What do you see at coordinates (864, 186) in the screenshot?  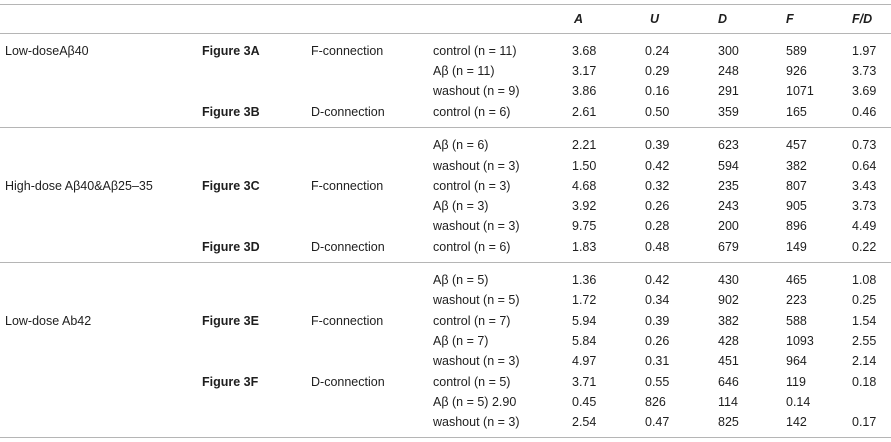 I see `value-cell-FD: 3.43` at bounding box center [864, 186].